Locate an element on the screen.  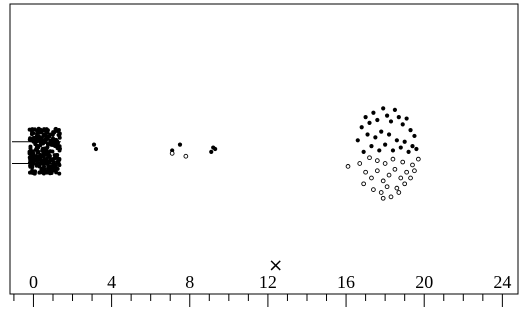
cross-marker: × is located at coordinates (275, 265).